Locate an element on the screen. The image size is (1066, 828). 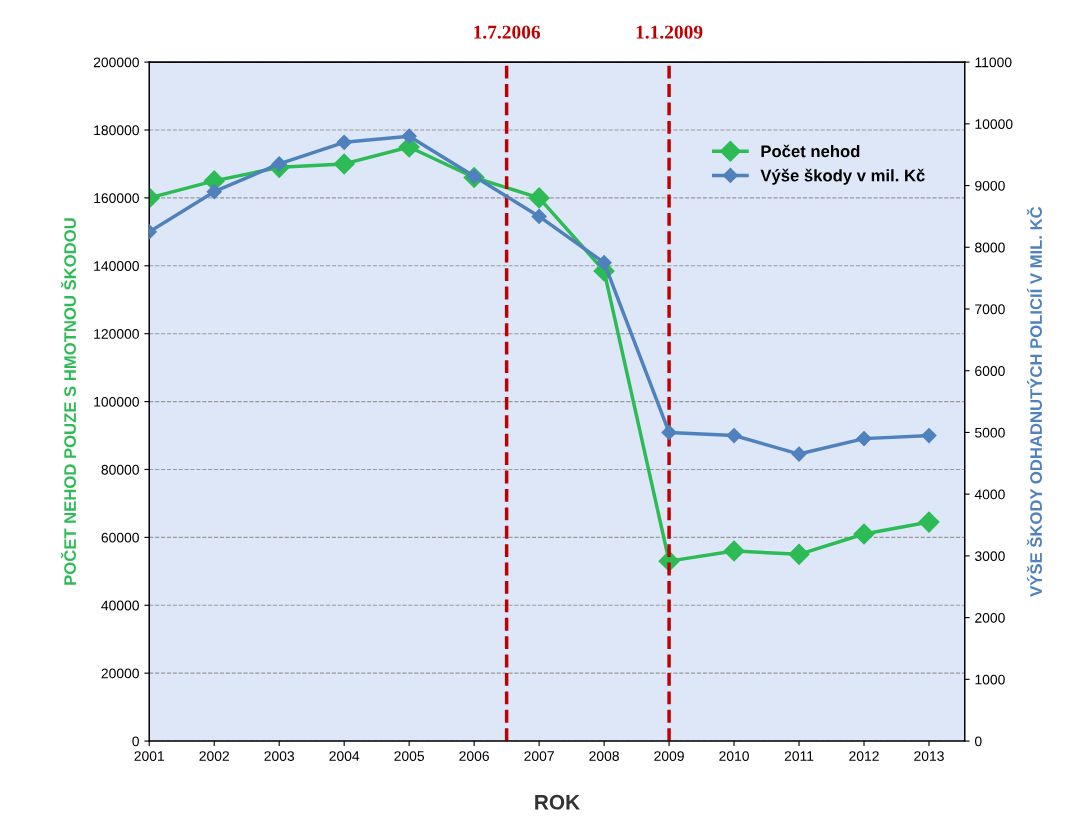
y-tick-label: 140000 is located at coordinates (116, 266).